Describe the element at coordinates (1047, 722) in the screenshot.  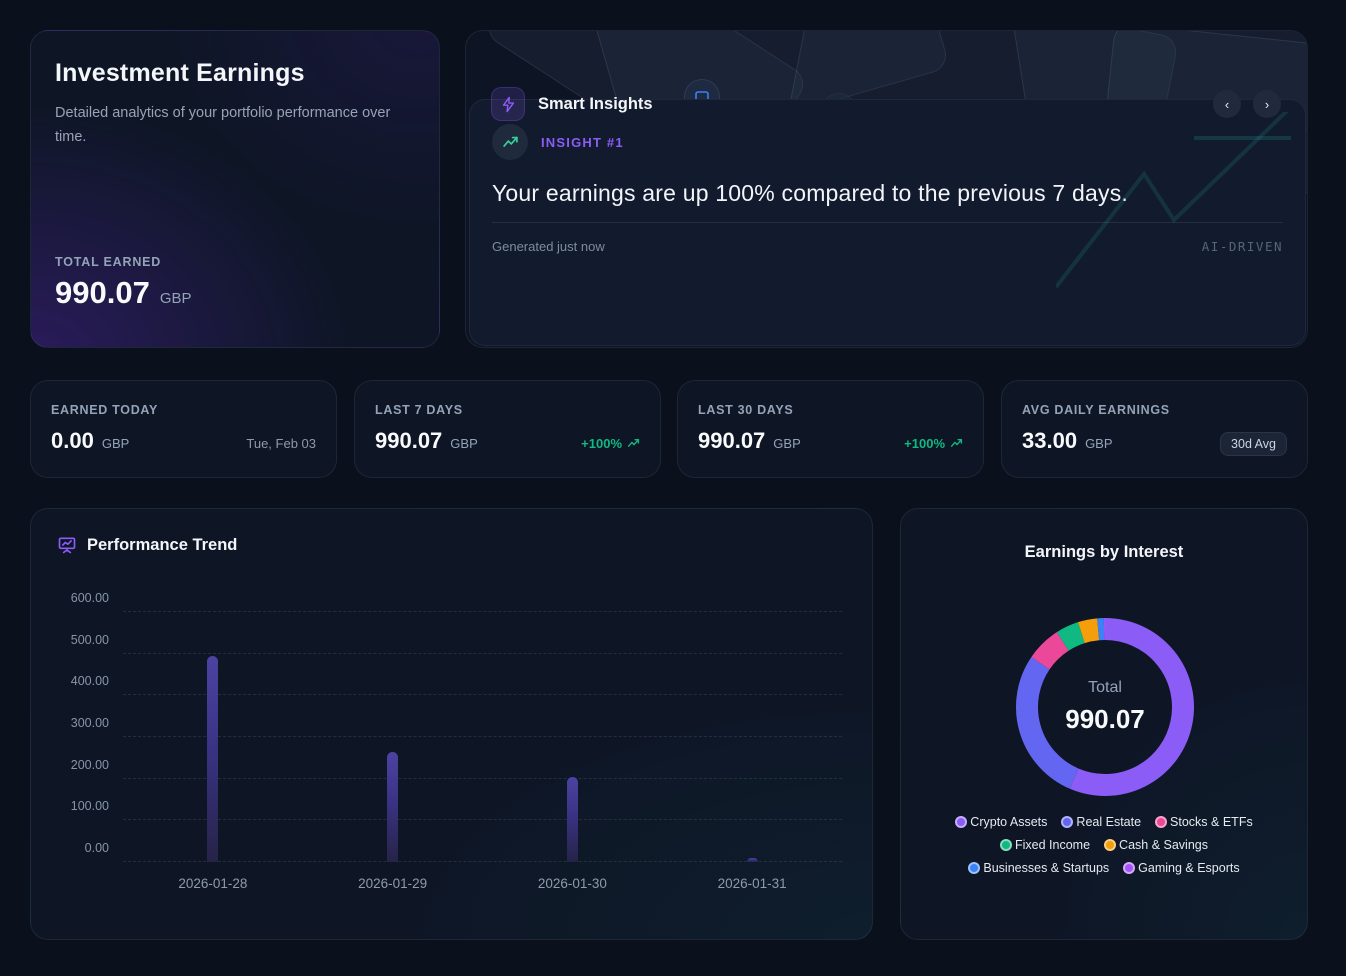
I see `donut-segment-real-estate` at that location.